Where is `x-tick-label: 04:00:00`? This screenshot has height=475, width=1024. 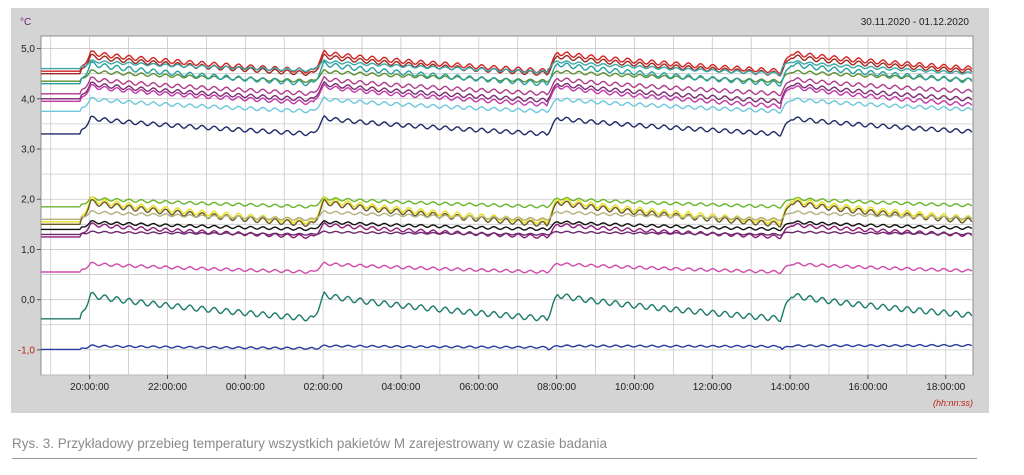
x-tick-label: 04:00:00 is located at coordinates (400, 387).